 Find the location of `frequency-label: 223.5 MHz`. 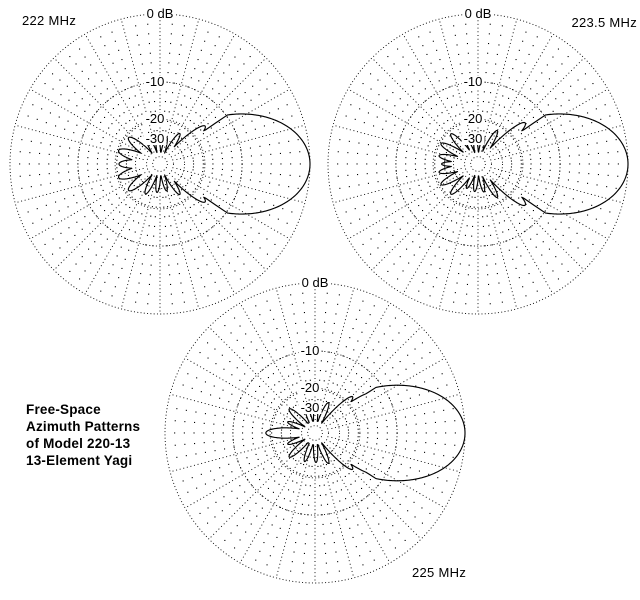

frequency-label: 223.5 MHz is located at coordinates (604, 22).